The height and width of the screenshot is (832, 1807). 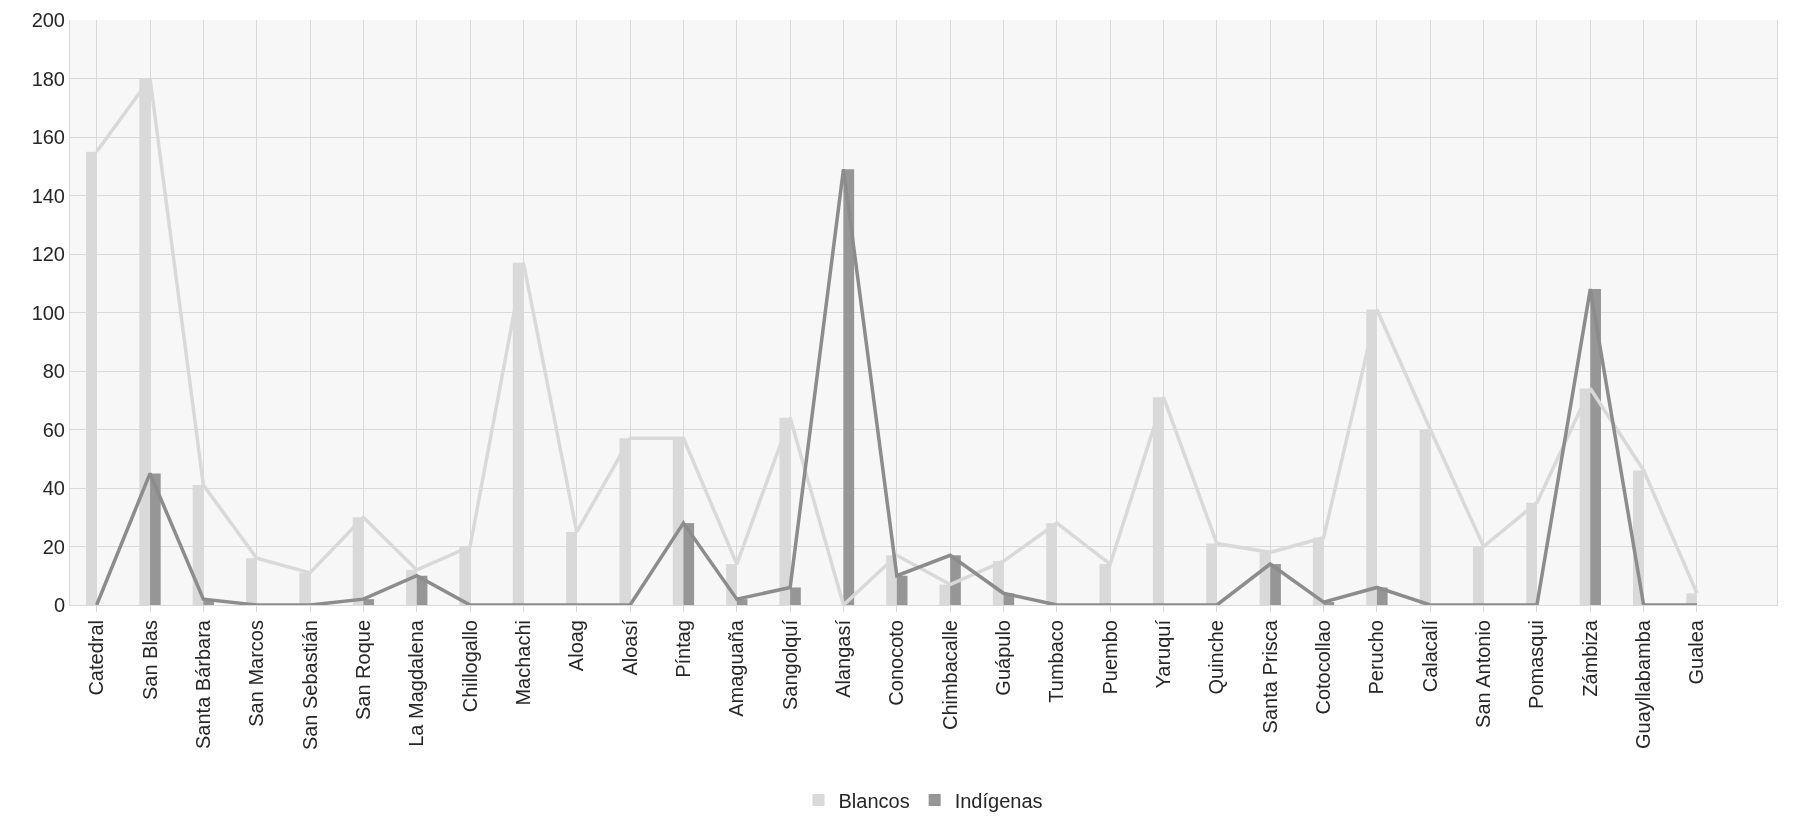 What do you see at coordinates (998, 800) in the screenshot?
I see `legend-label: Indígenas` at bounding box center [998, 800].